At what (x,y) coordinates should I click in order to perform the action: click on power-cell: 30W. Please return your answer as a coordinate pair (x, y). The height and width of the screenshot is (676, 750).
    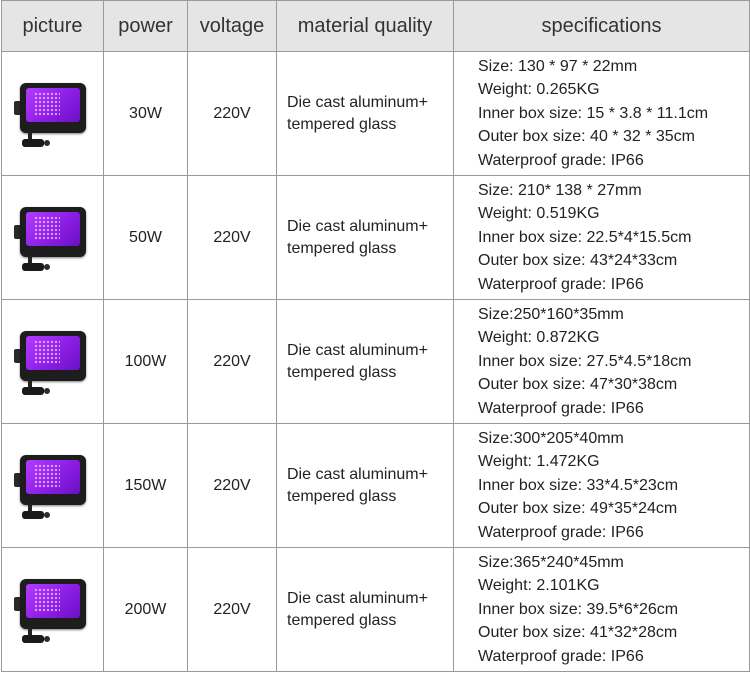
    Looking at the image, I should click on (145, 113).